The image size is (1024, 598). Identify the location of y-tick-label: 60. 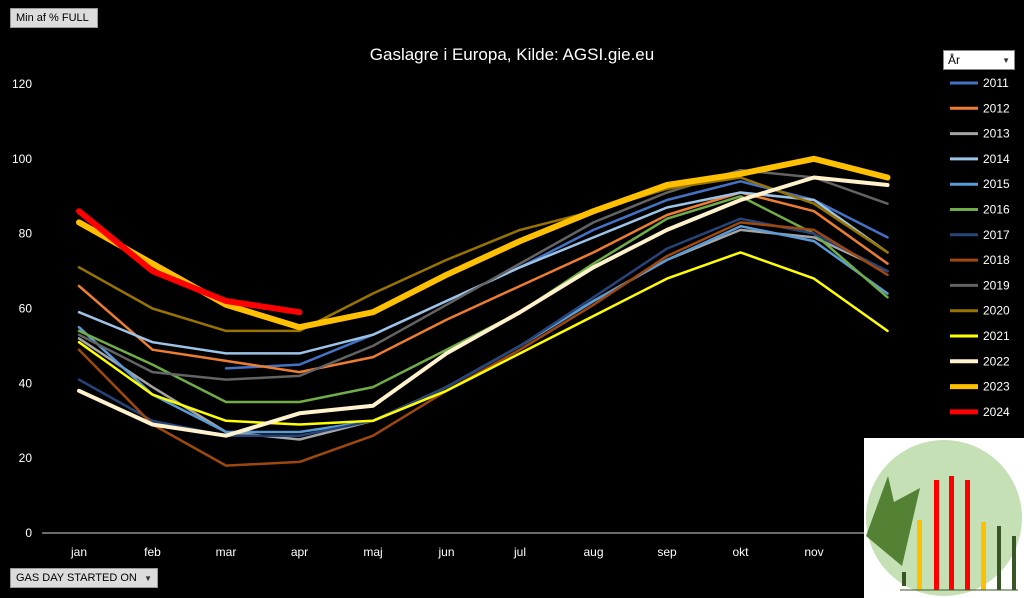
(26, 309).